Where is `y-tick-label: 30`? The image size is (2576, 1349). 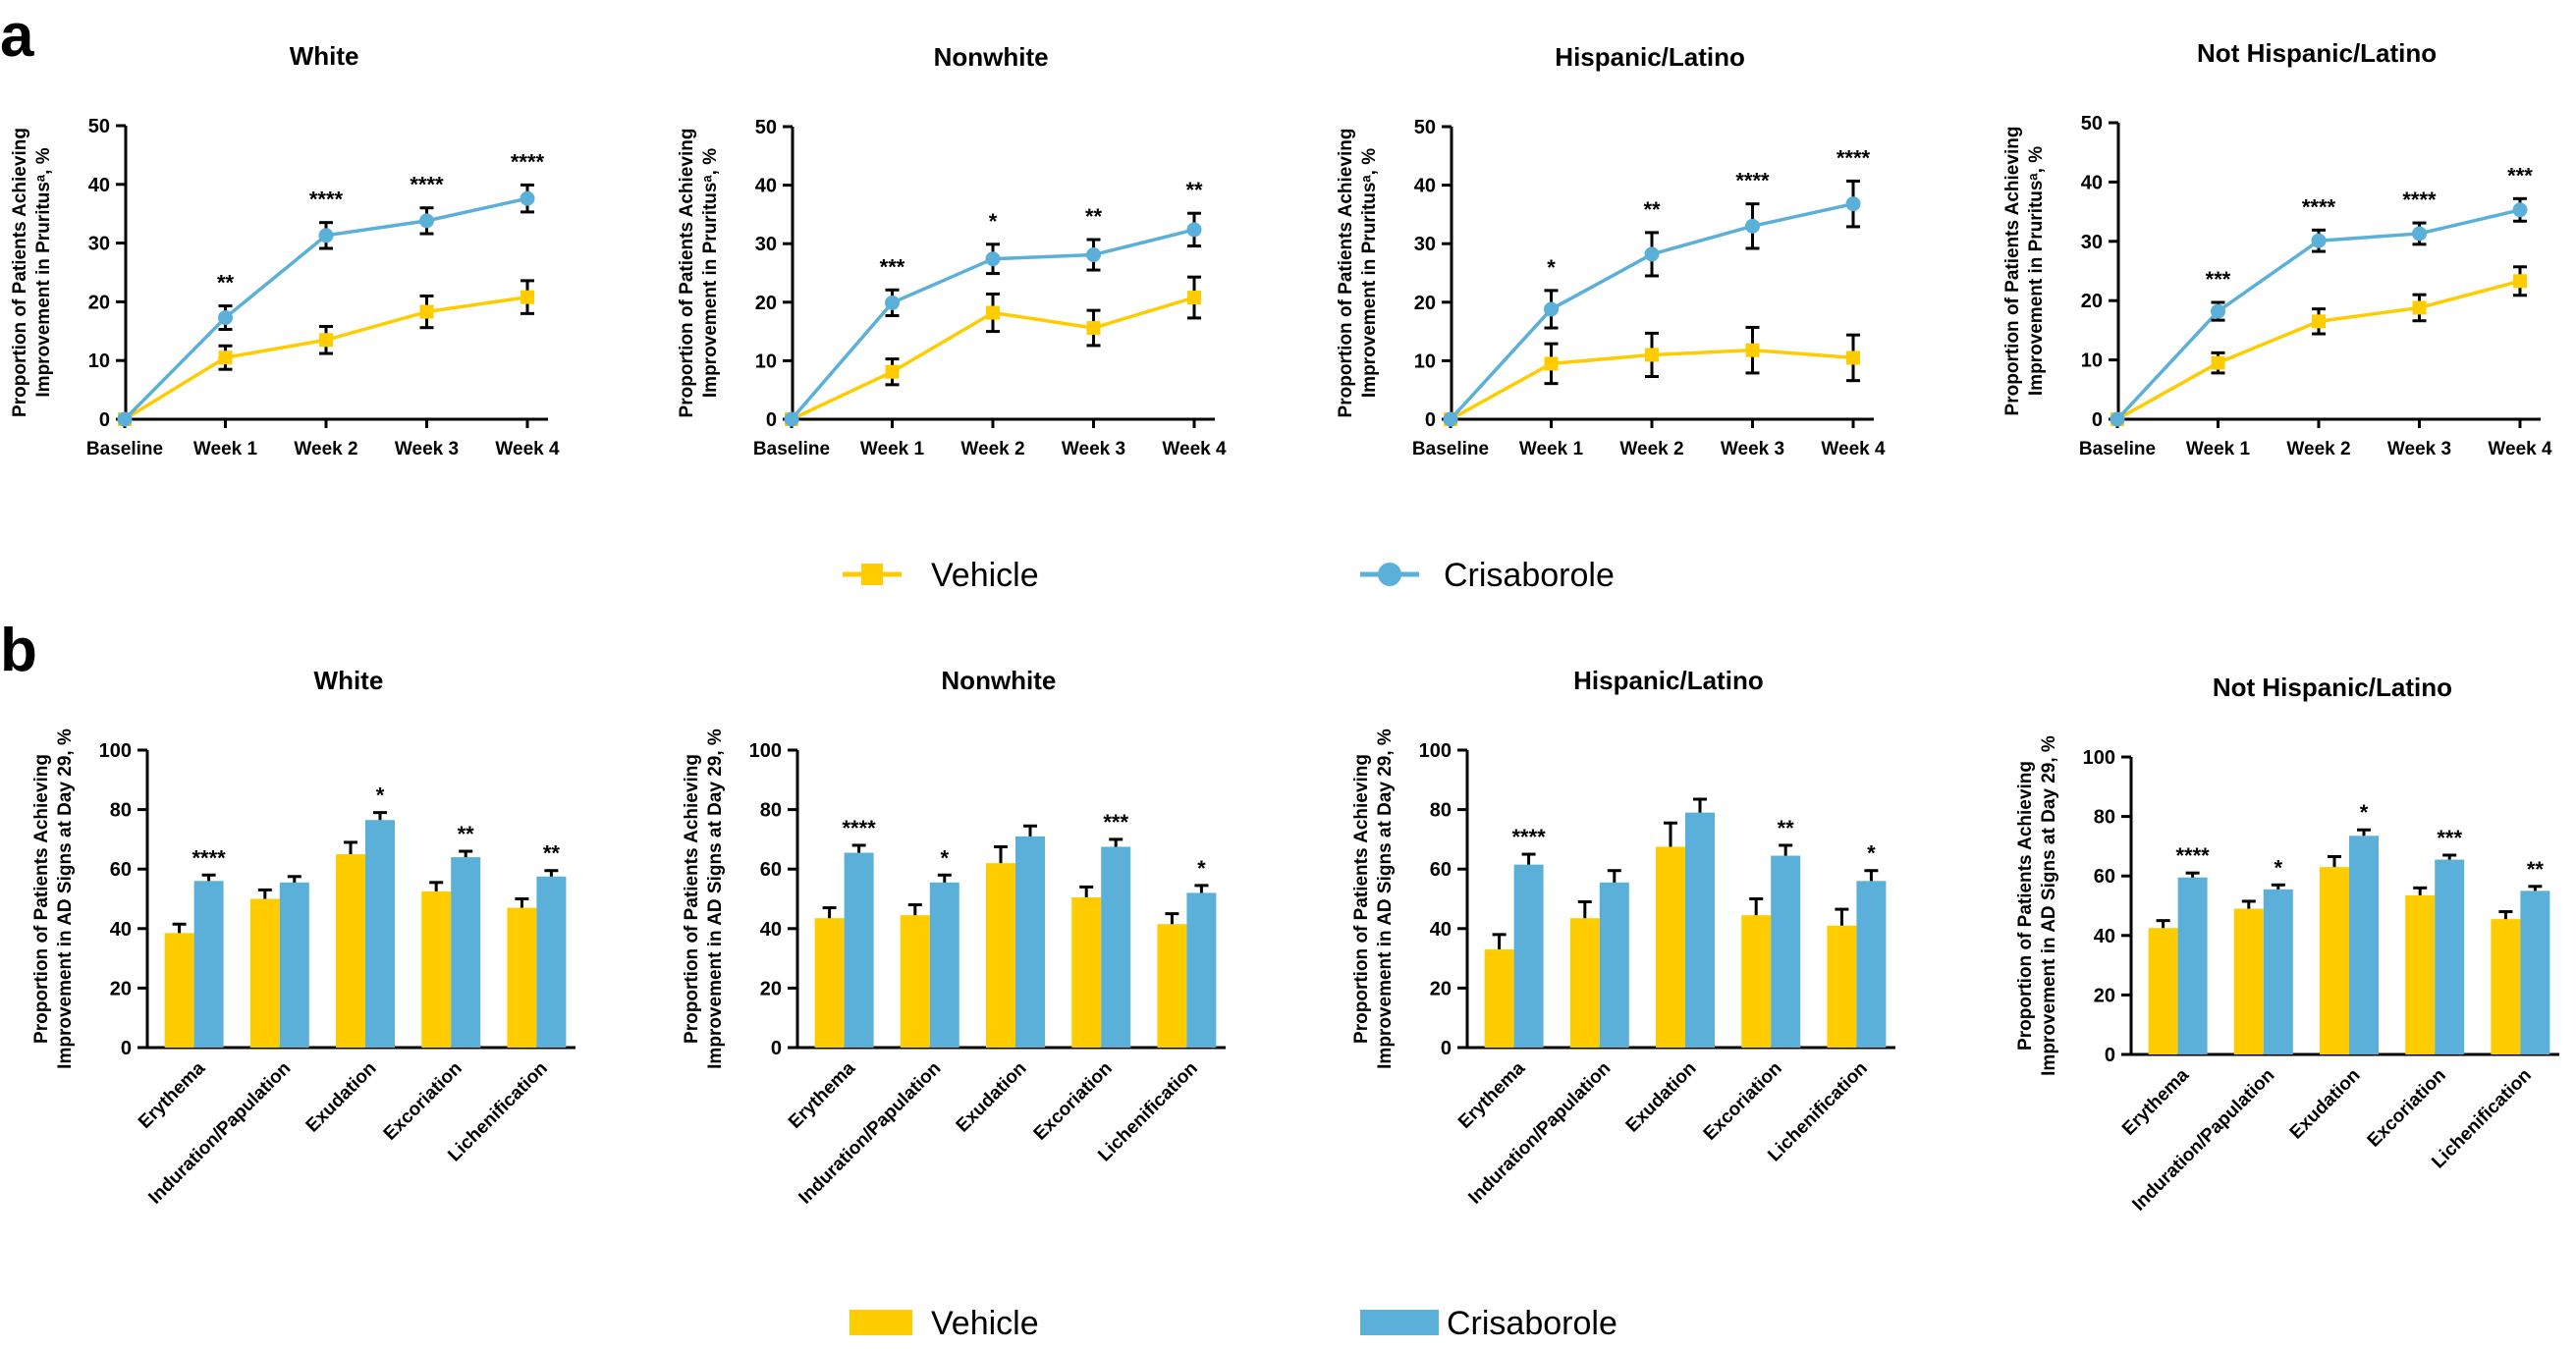
y-tick-label: 30 is located at coordinates (2092, 242).